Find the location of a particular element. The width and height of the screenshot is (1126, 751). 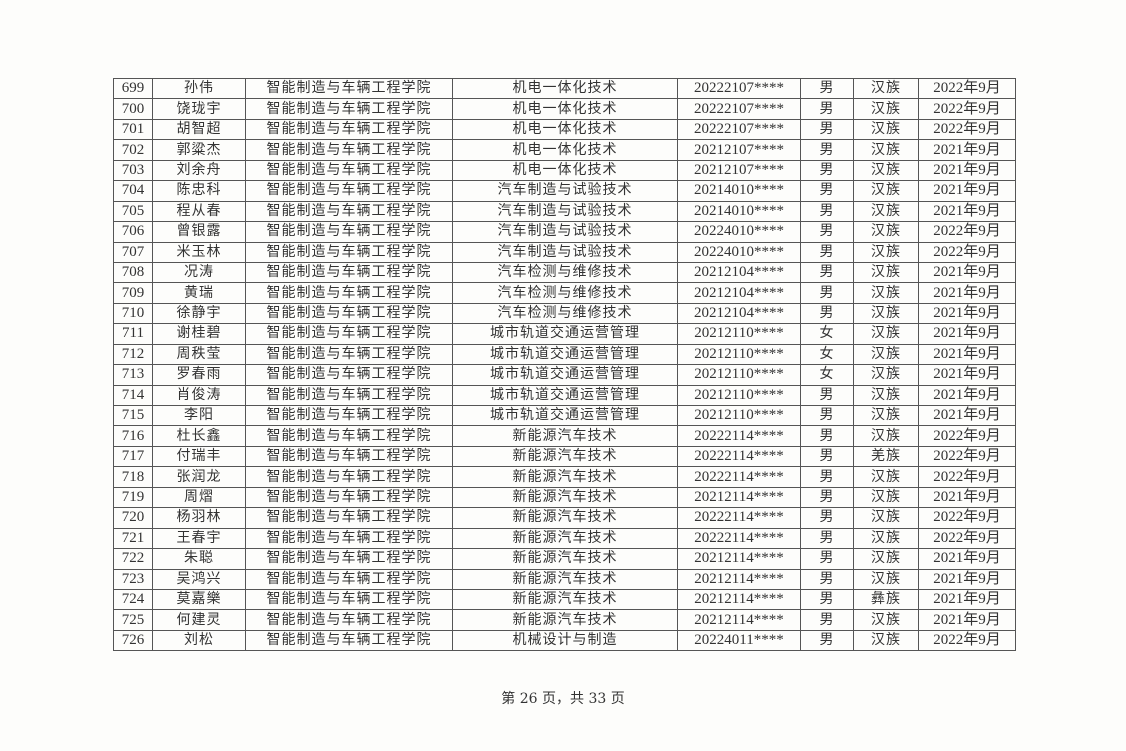

row-number-cell: 707 is located at coordinates (133, 252).